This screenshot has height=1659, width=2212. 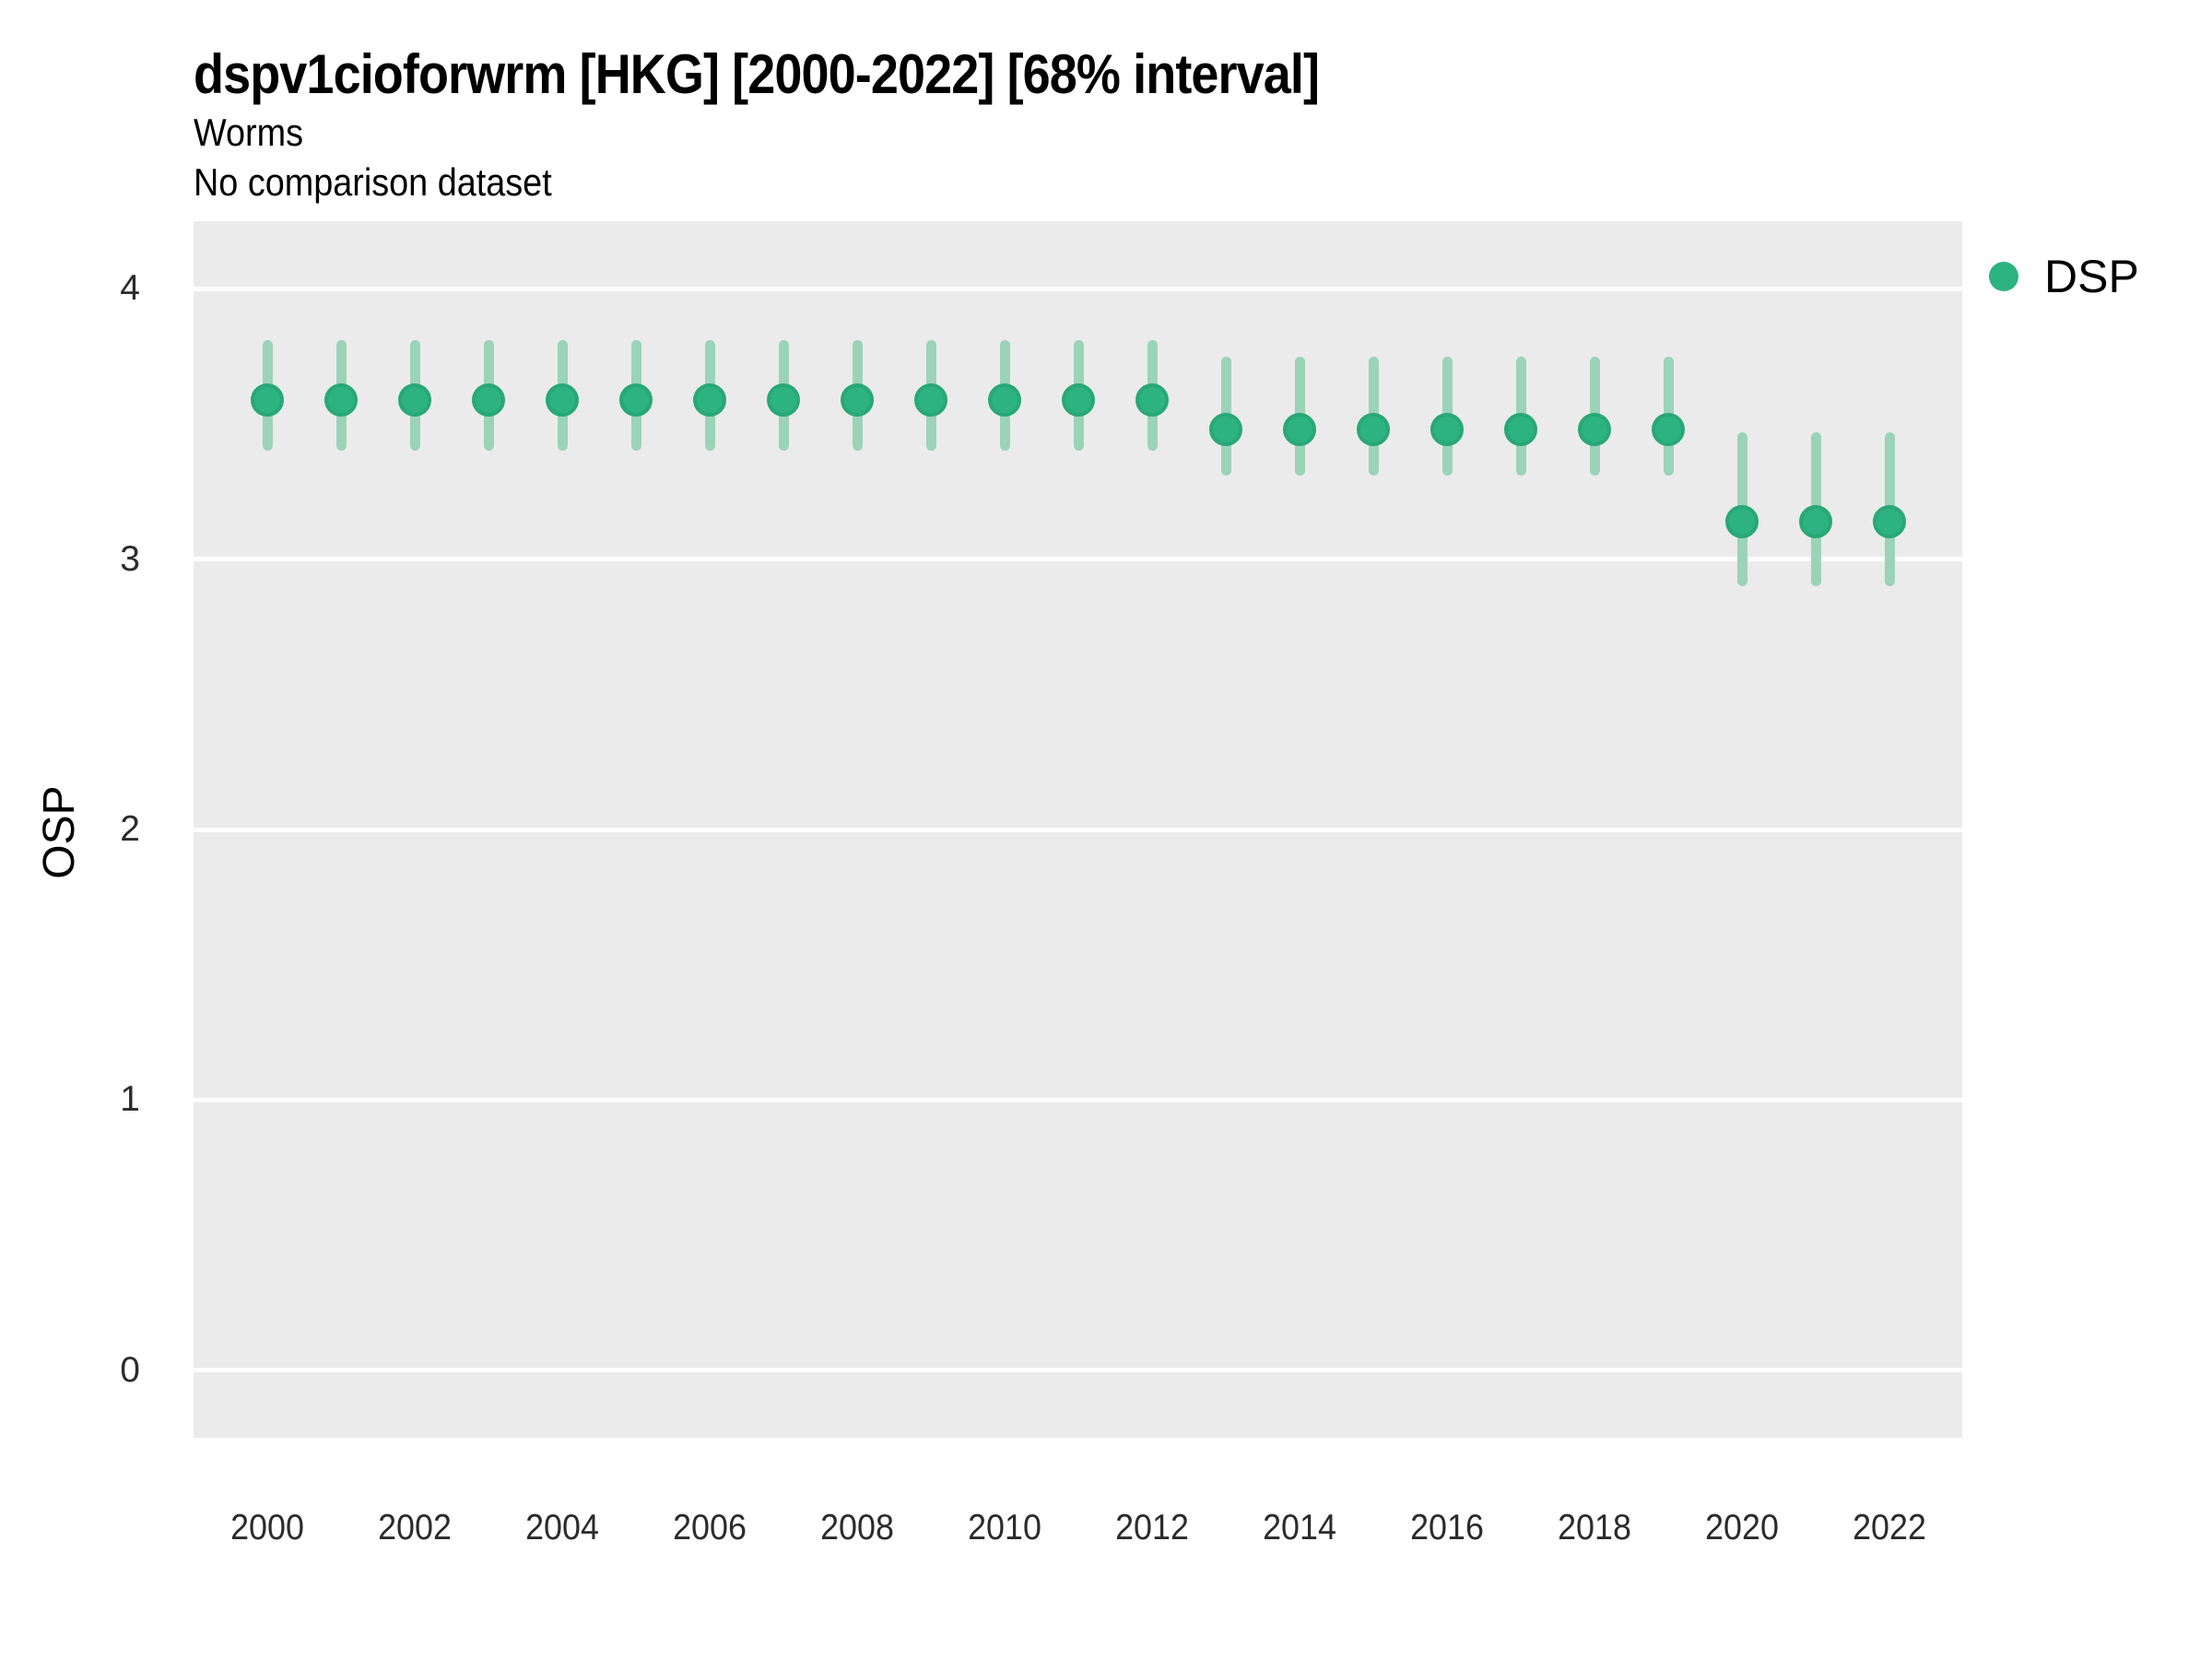 I want to click on legend-label-dsp: DSP, so click(x=2091, y=276).